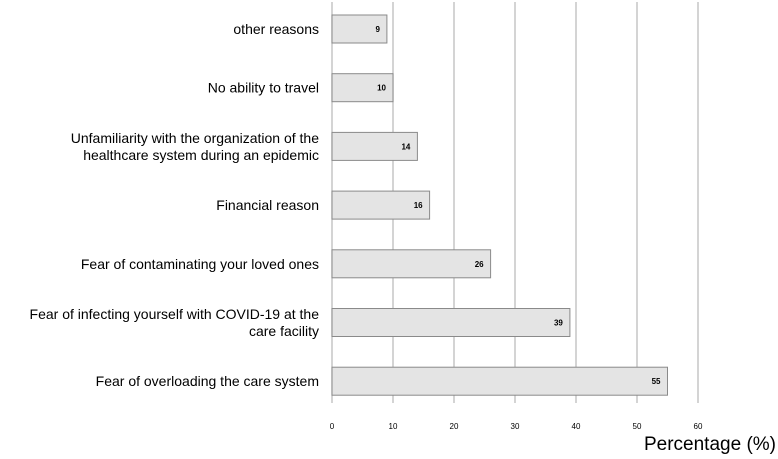 This screenshot has height=459, width=778. What do you see at coordinates (418, 205) in the screenshot?
I see `data-label: 16` at bounding box center [418, 205].